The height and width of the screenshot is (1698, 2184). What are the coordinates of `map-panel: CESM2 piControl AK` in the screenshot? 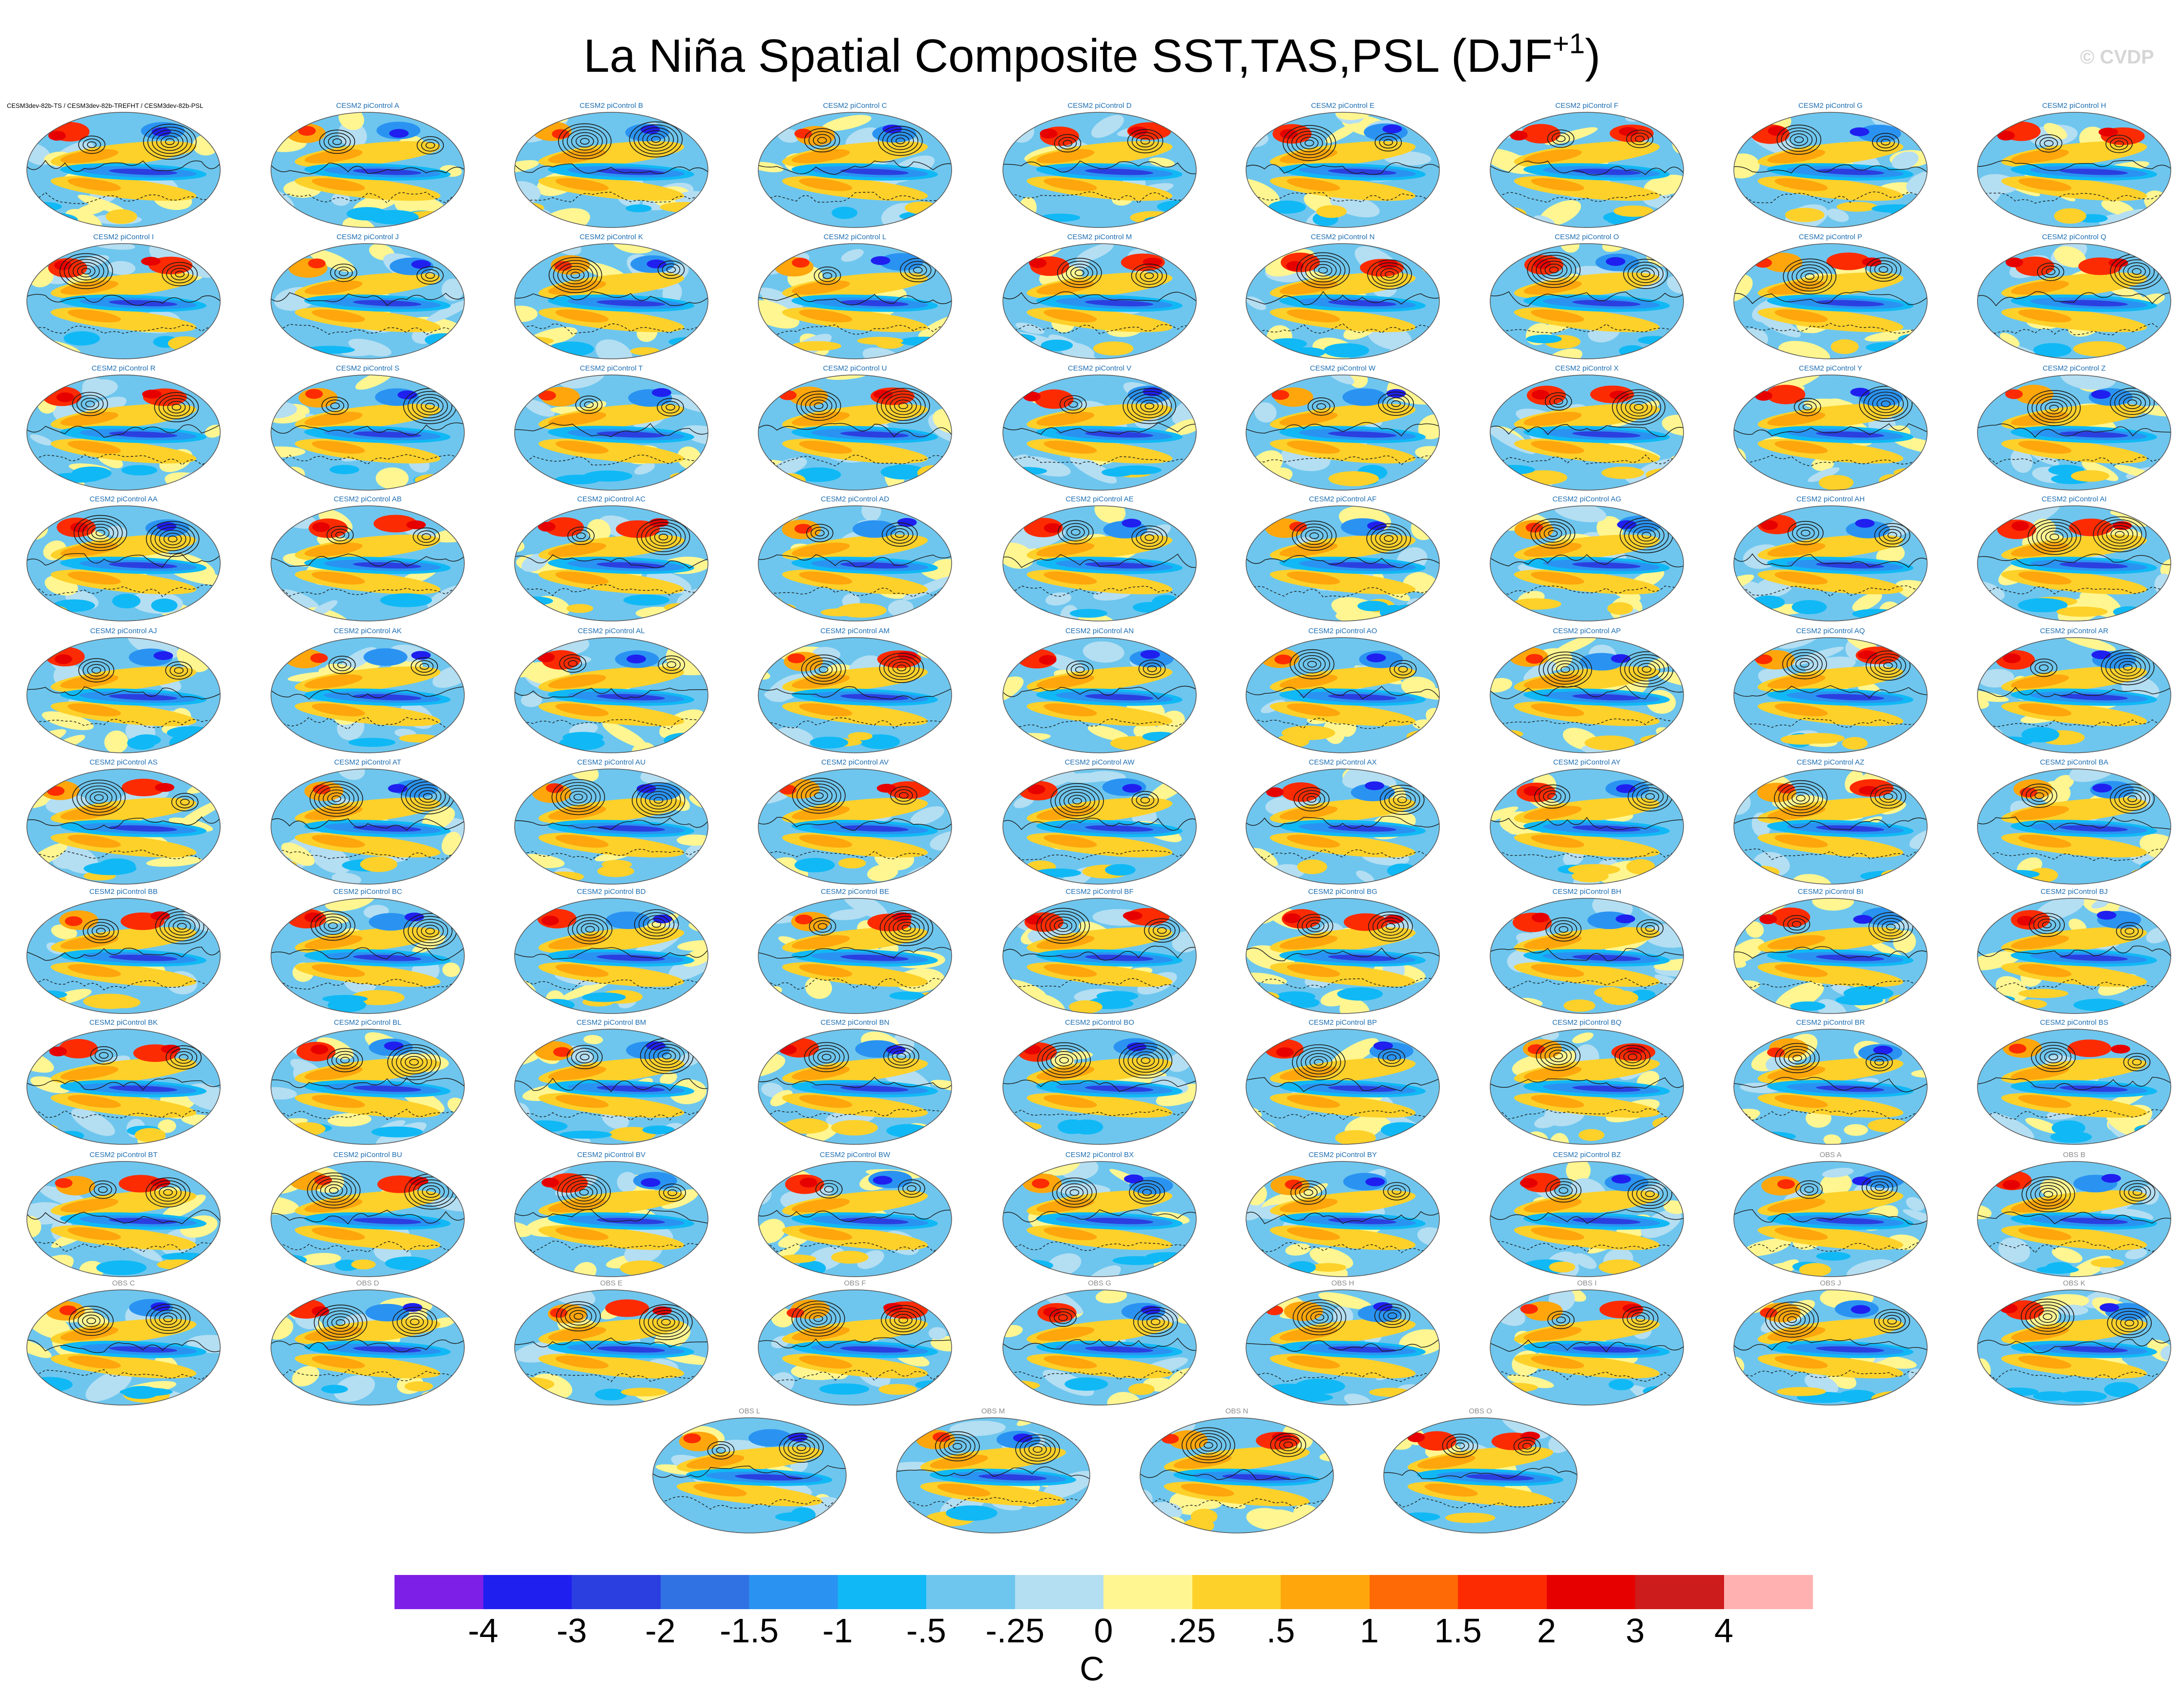 It's located at (367, 692).